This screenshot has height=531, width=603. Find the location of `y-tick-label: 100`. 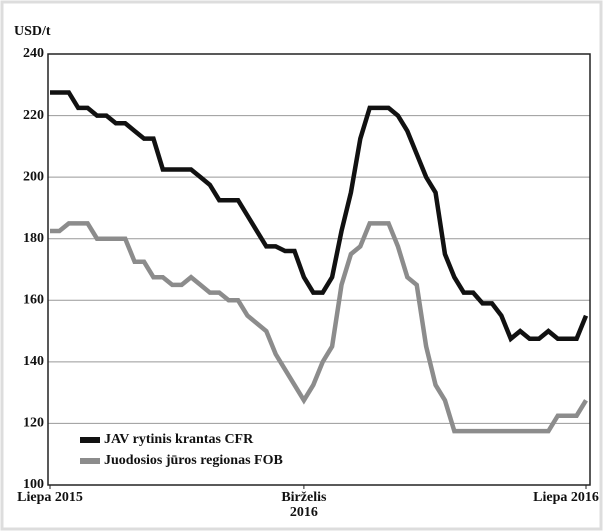

y-tick-label: 100 is located at coordinates (33, 484).